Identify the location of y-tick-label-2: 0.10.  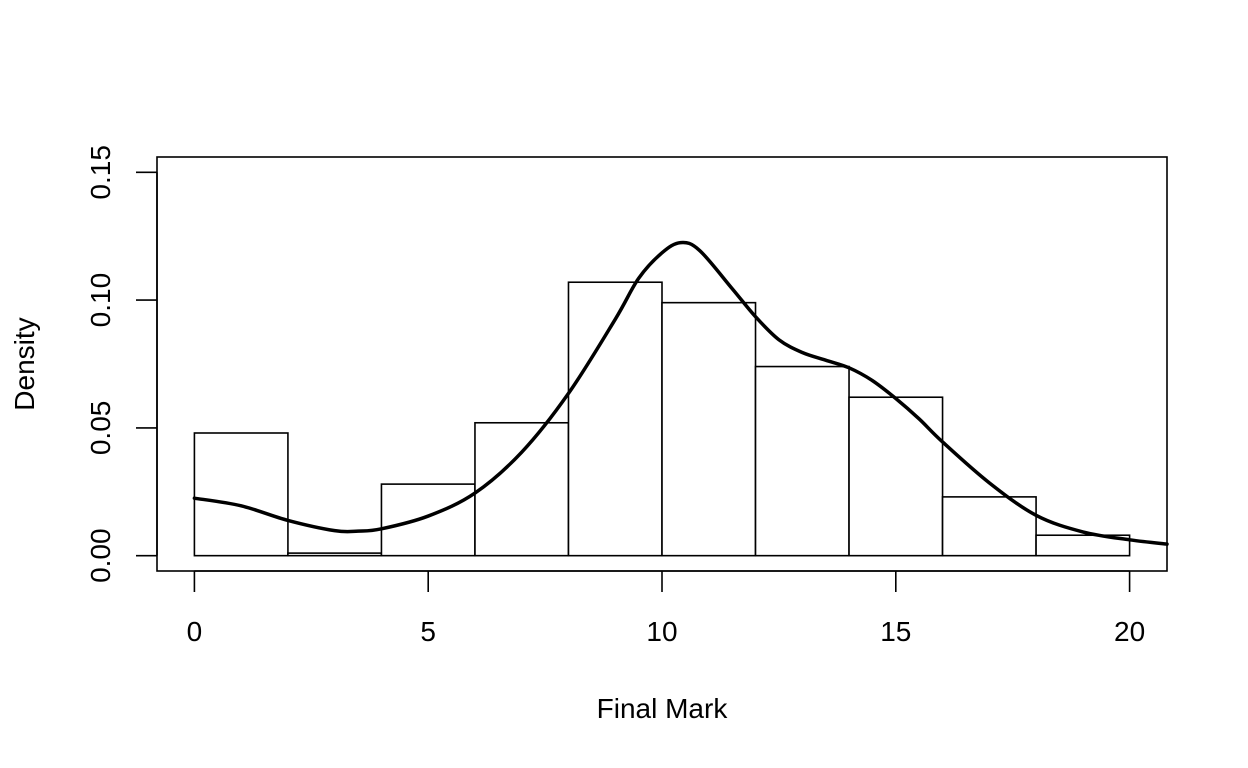
(100, 300).